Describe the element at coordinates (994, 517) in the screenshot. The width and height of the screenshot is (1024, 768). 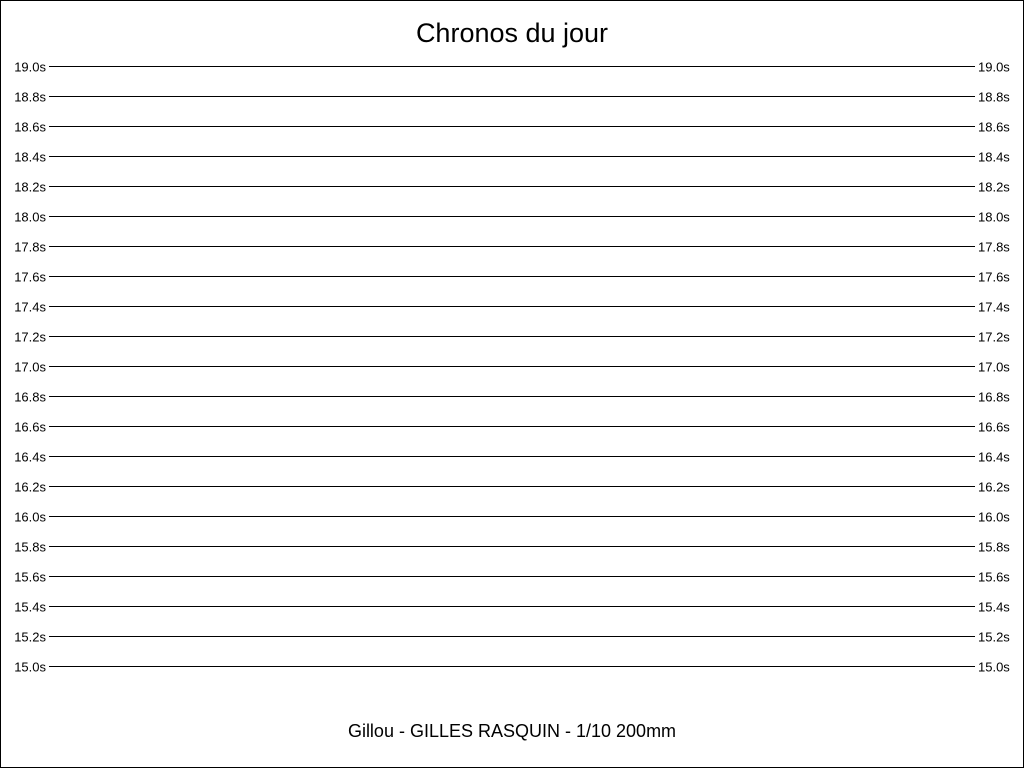
I see `y-tick-label-right: 16.0s` at that location.